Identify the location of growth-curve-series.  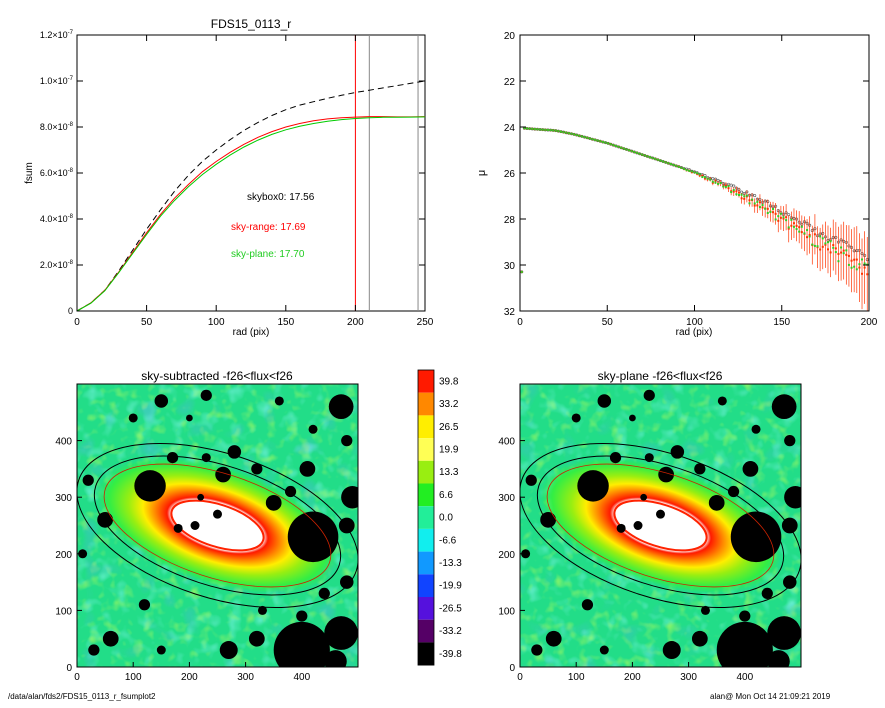
(251, 213).